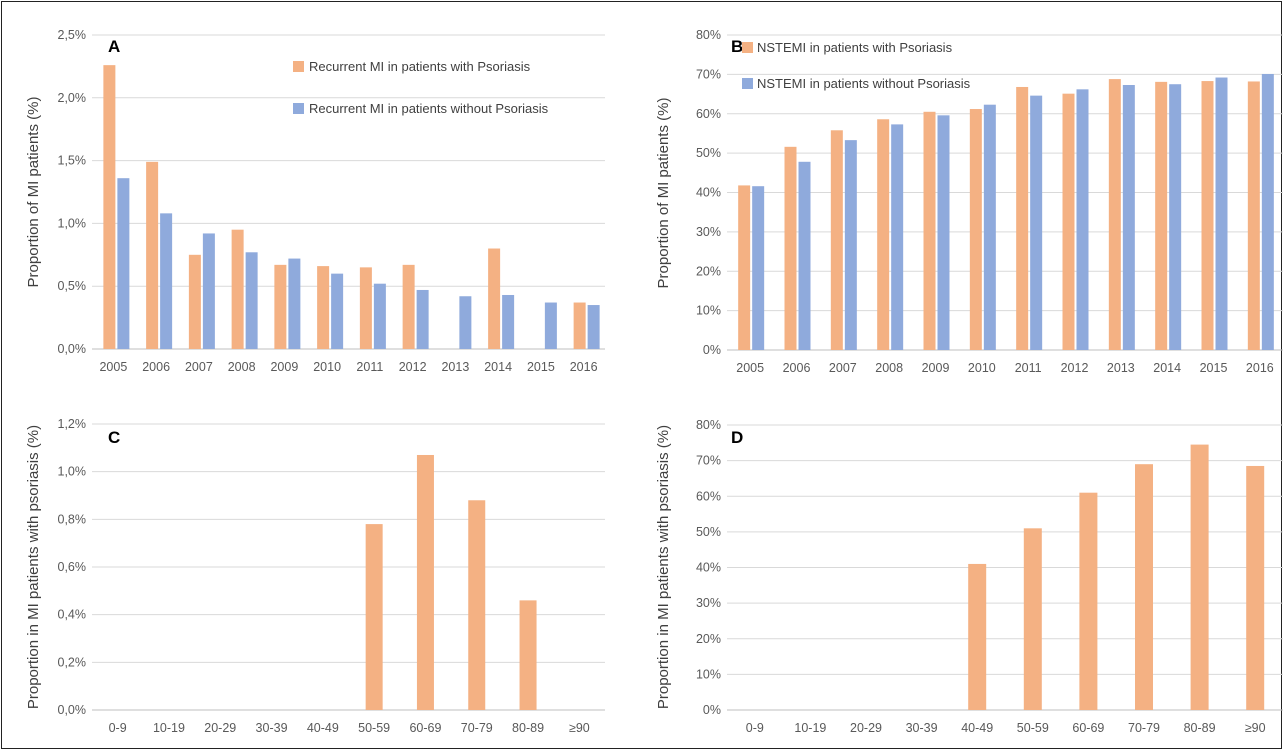 The width and height of the screenshot is (1285, 752). What do you see at coordinates (327, 367) in the screenshot?
I see `x-tick-label: 2010` at bounding box center [327, 367].